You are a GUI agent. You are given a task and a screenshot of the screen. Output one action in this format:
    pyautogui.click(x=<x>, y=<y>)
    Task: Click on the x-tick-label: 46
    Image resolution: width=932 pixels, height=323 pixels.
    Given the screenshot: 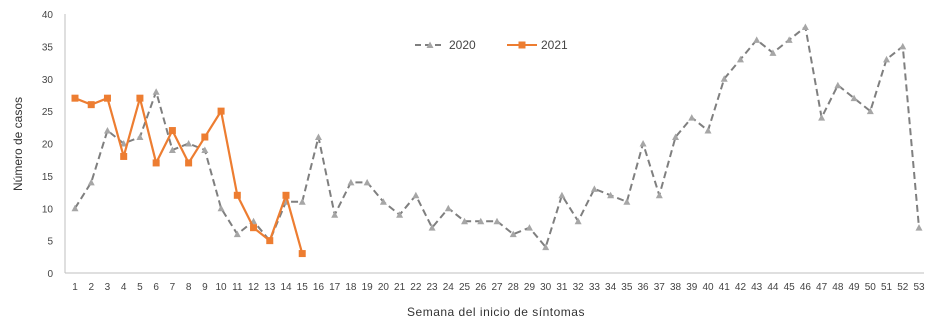 What is the action you would take?
    pyautogui.click(x=806, y=287)
    